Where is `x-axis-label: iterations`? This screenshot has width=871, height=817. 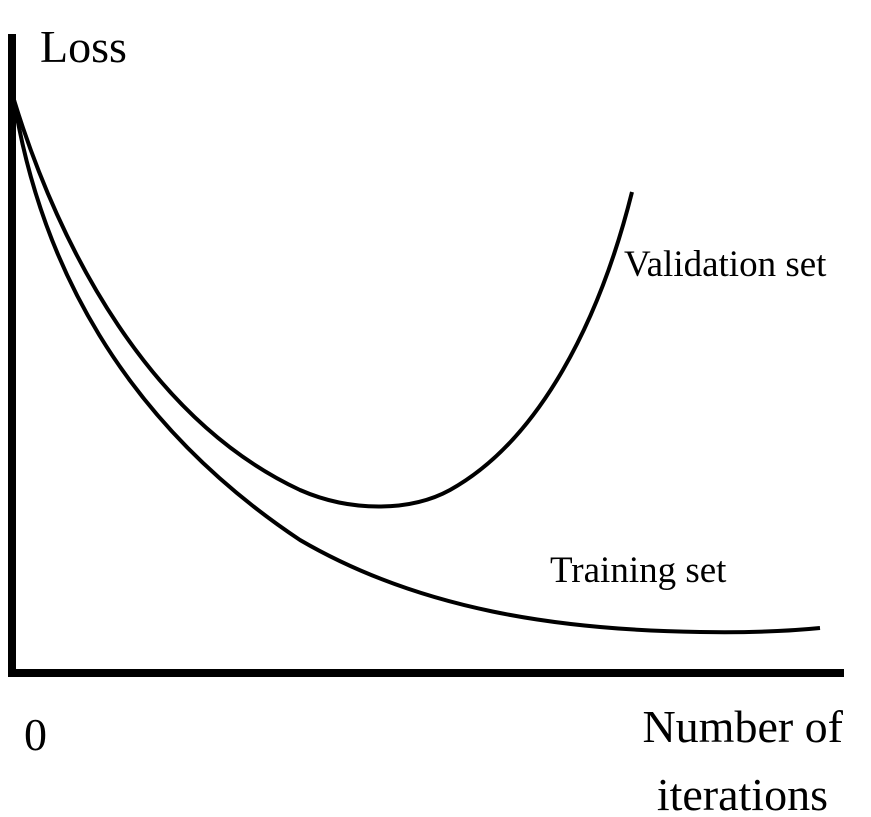
x-axis-label: iterations is located at coordinates (742, 793).